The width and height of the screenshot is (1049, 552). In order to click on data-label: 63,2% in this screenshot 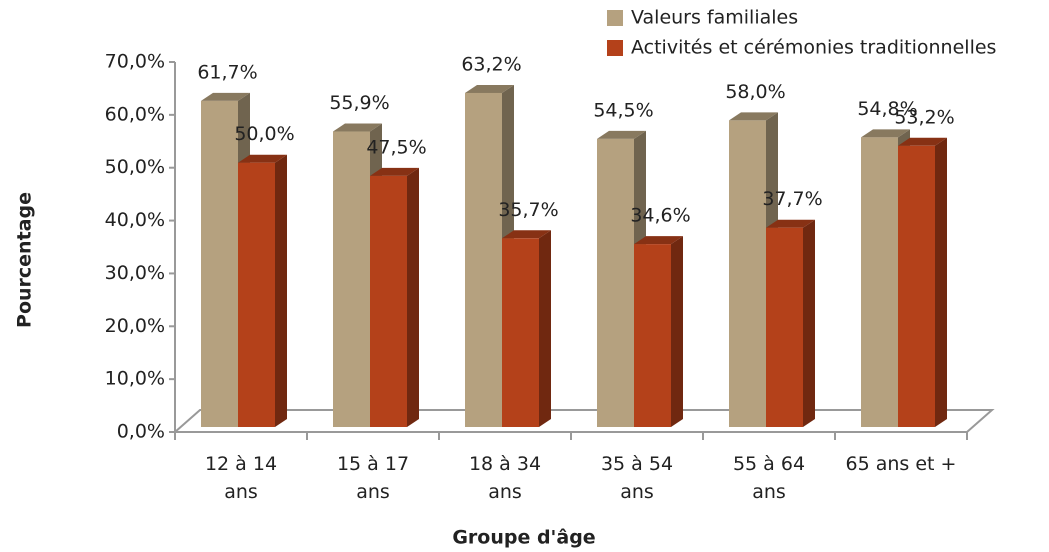, I will do `click(491, 64)`.